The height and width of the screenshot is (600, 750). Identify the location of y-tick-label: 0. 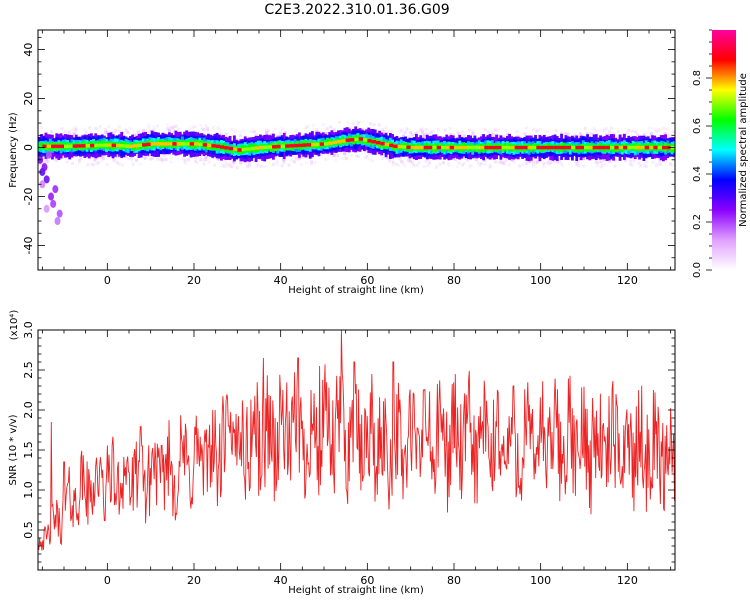
(28, 147).